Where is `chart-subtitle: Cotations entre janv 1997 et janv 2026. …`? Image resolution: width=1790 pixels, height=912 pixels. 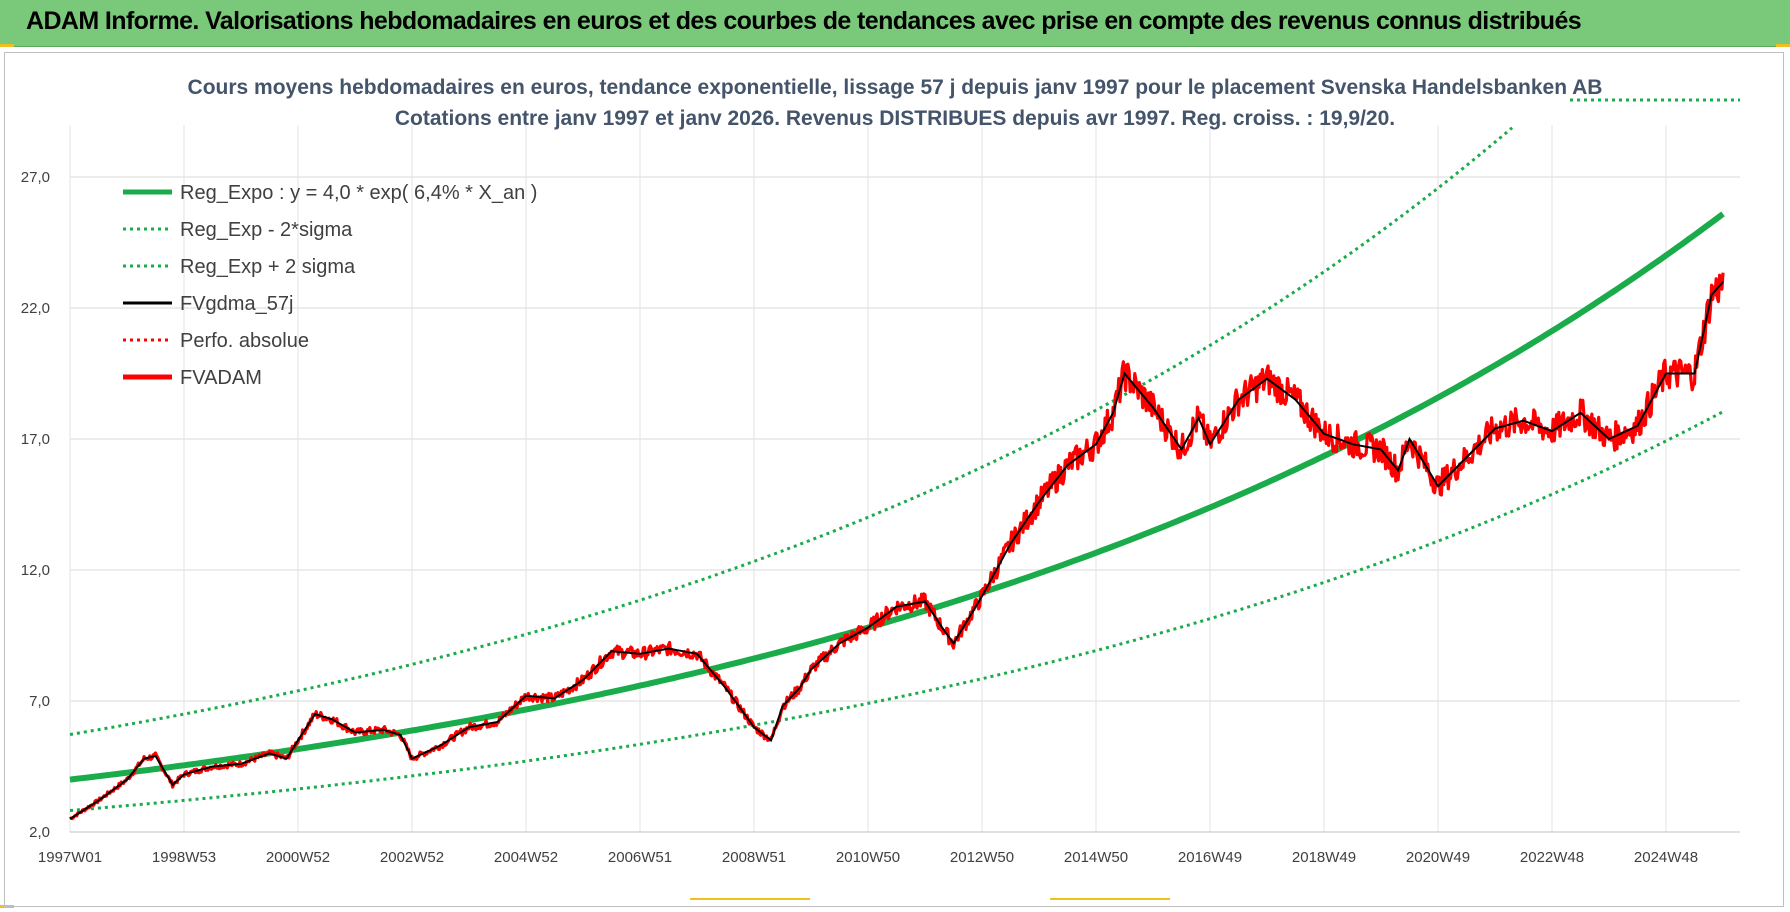
chart-subtitle: Cotations entre janv 1997 et janv 2026. … is located at coordinates (895, 118).